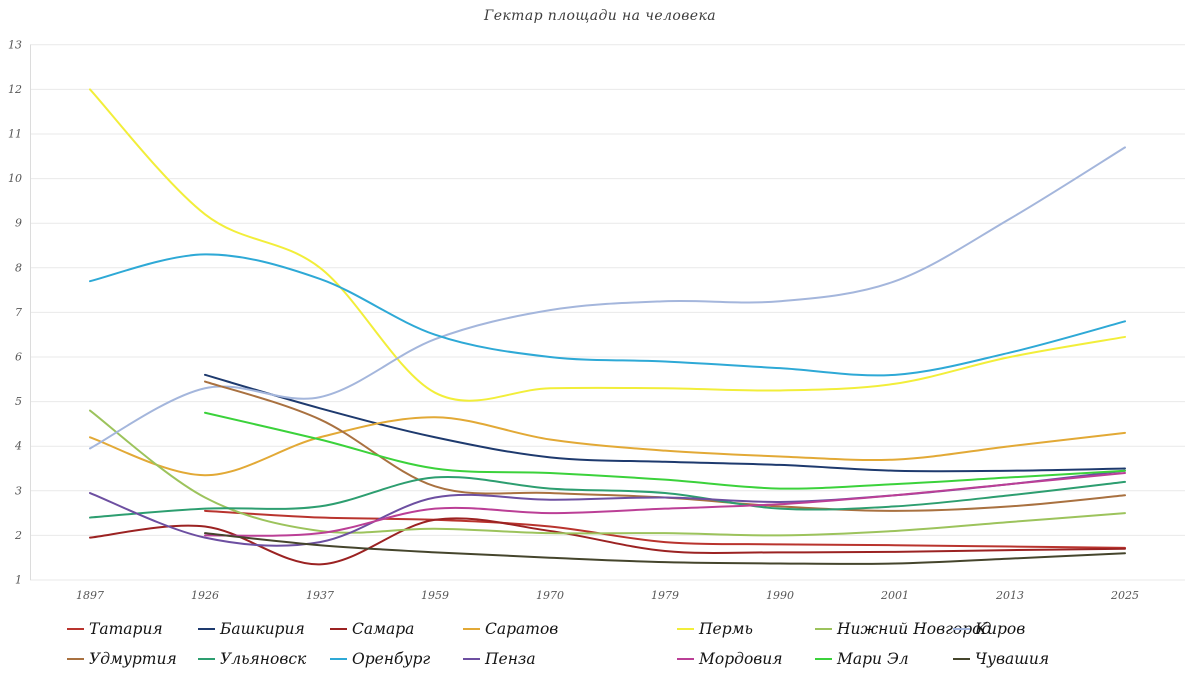  I want to click on x-tick-label: 2001, so click(894, 595).